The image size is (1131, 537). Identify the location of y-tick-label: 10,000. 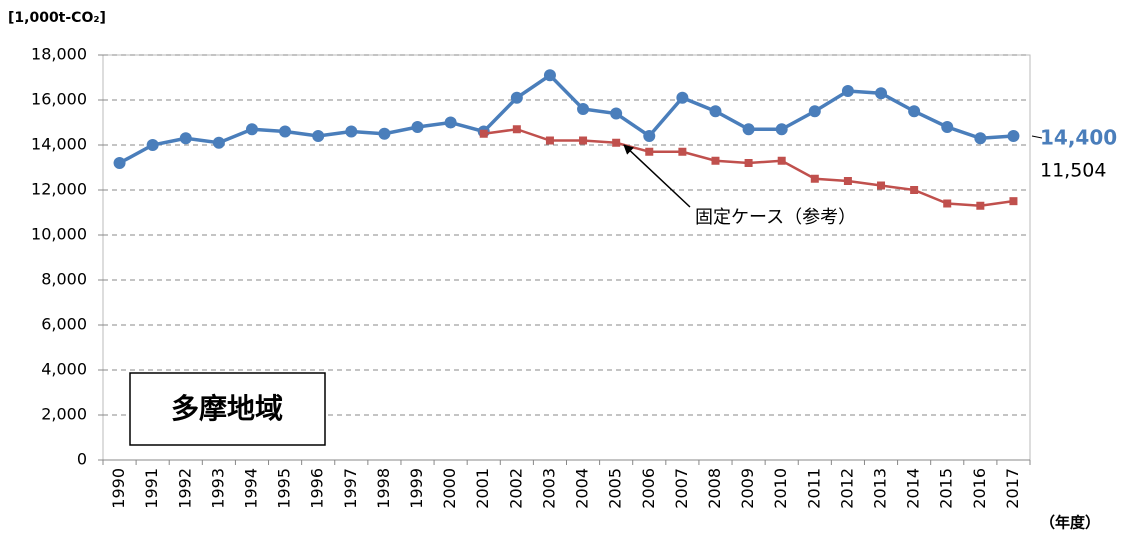
(59, 234).